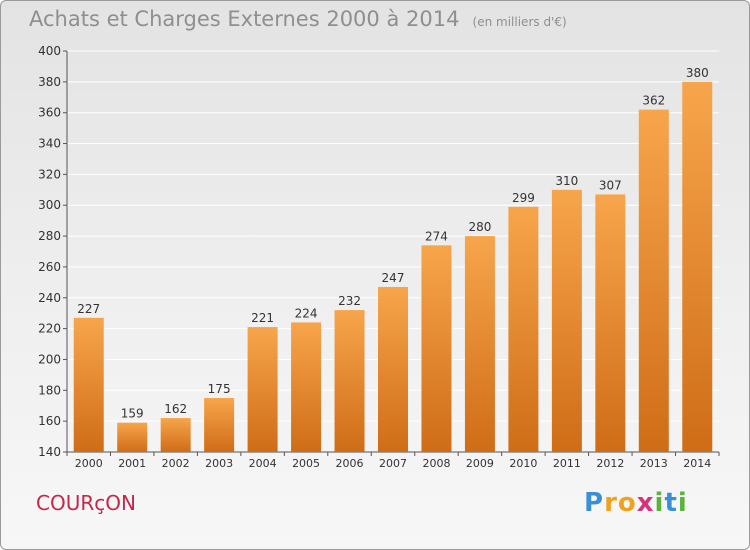 The image size is (750, 550). Describe the element at coordinates (393, 278) in the screenshot. I see `data-label: 247` at that location.